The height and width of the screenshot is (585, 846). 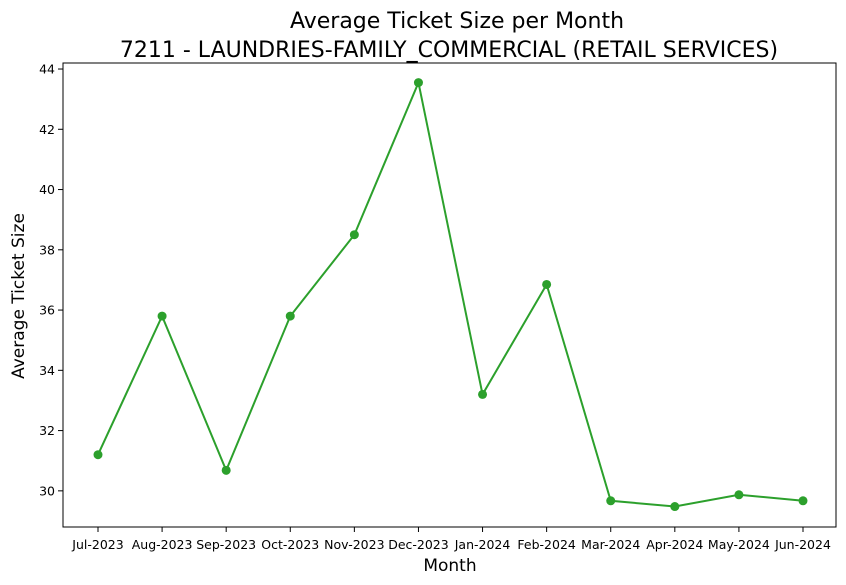 I want to click on y-tick-label: 44, so click(x=47, y=69).